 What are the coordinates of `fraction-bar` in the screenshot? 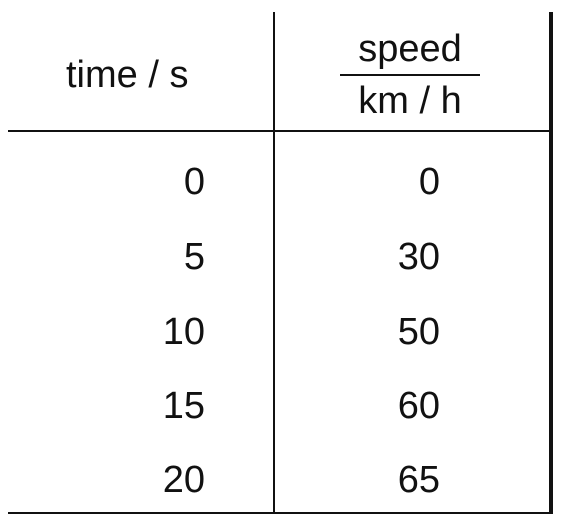 It's located at (410, 75).